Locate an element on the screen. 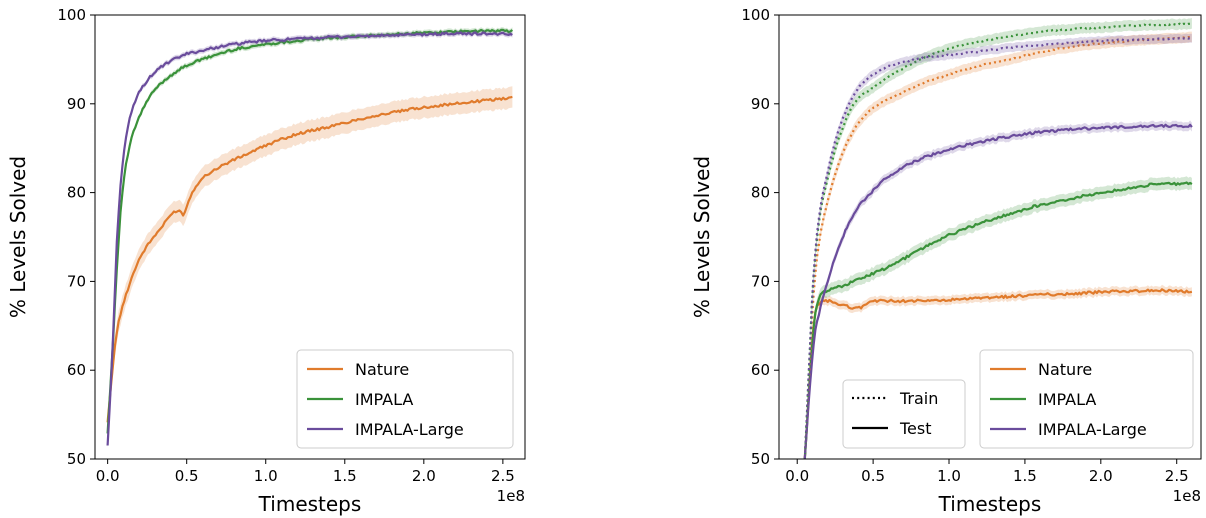 The width and height of the screenshot is (1206, 518). style-legend-label: Test is located at coordinates (915, 428).